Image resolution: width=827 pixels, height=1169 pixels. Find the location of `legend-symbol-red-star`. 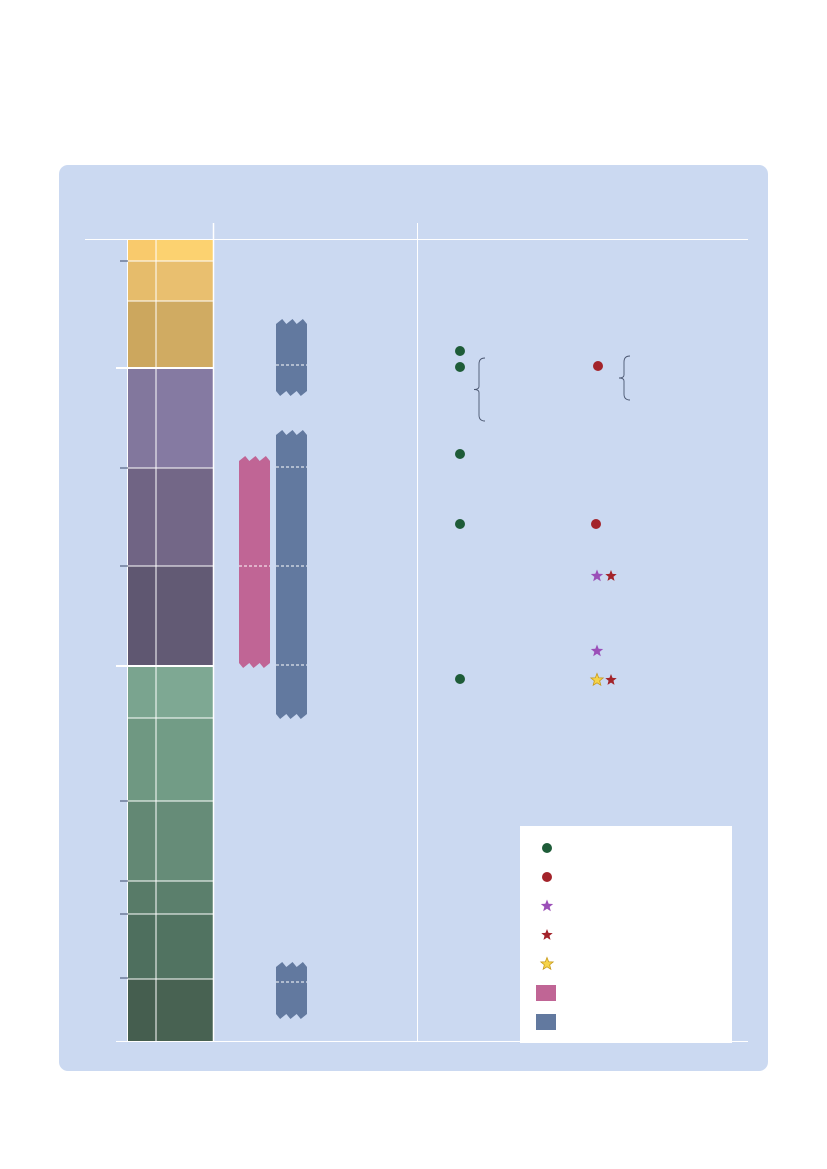

legend-symbol-red-star is located at coordinates (547, 934).